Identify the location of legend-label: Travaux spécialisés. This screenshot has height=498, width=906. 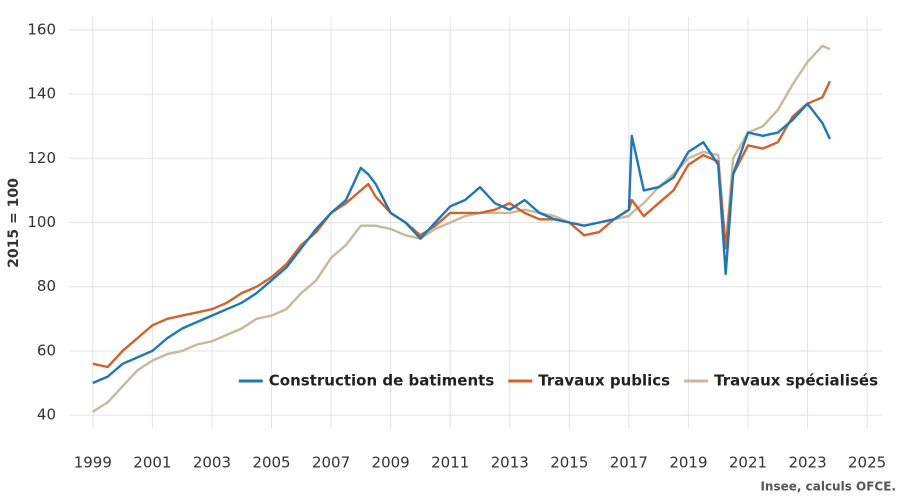
(796, 381).